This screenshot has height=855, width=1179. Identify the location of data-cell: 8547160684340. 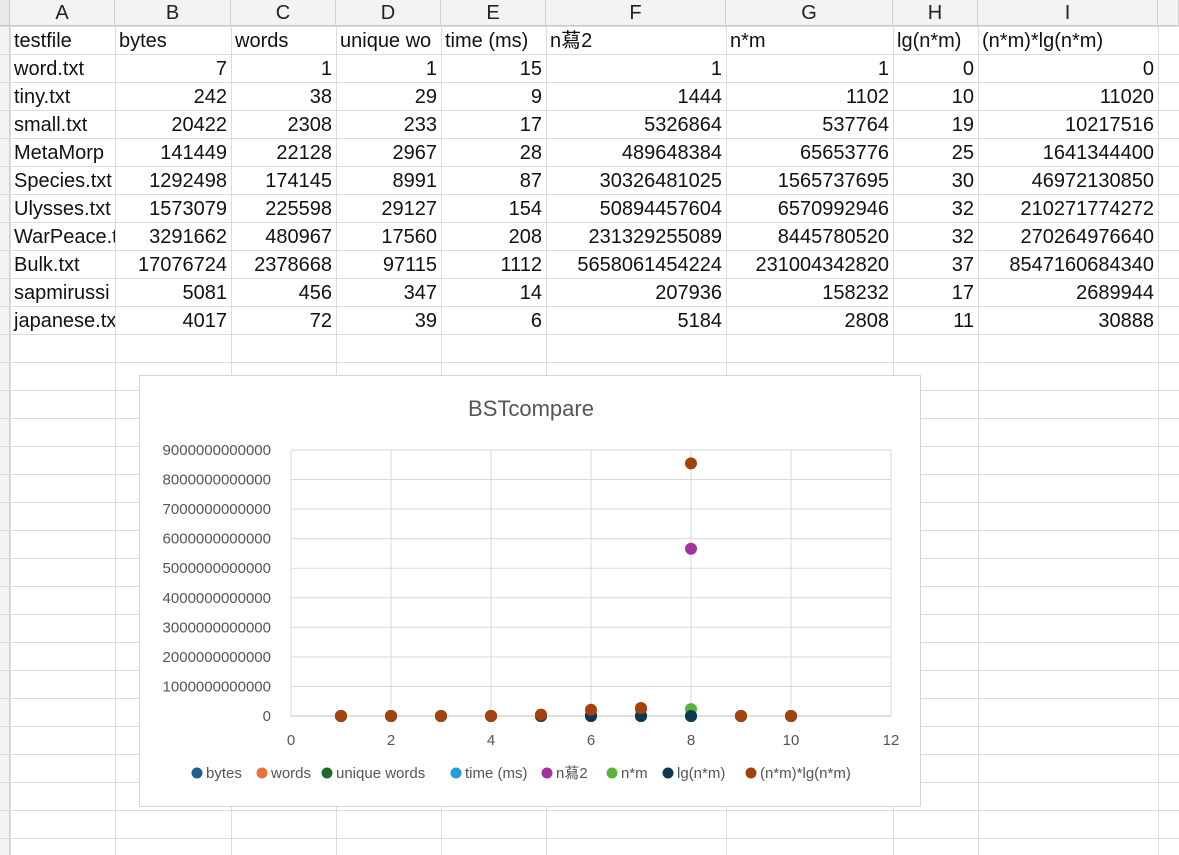
(1081, 265).